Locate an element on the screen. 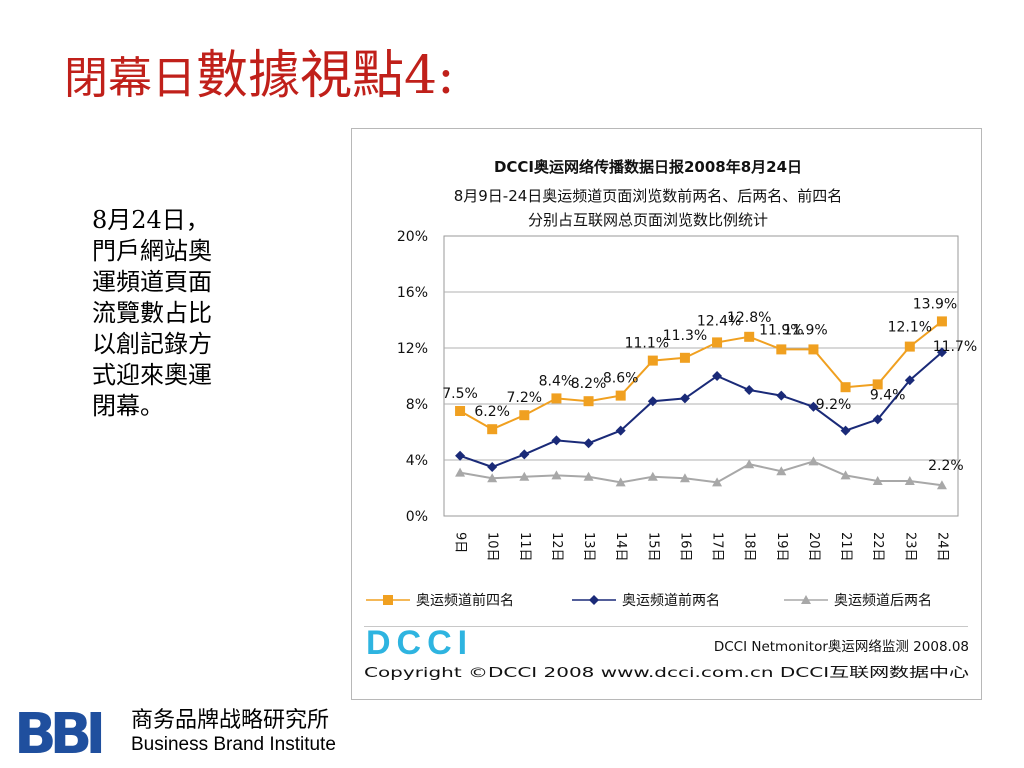 The width and height of the screenshot is (1024, 768). institute-name-en: Business Brand Institute is located at coordinates (233, 744).